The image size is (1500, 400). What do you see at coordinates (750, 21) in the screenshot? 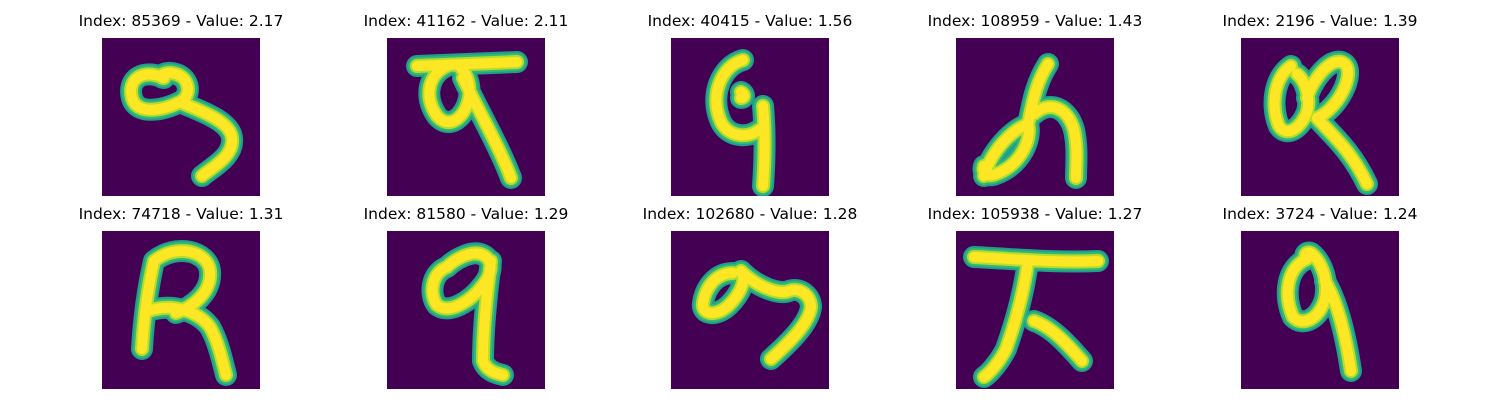
I see `panel-caption: Index: 40415 - Value: 1.56` at bounding box center [750, 21].